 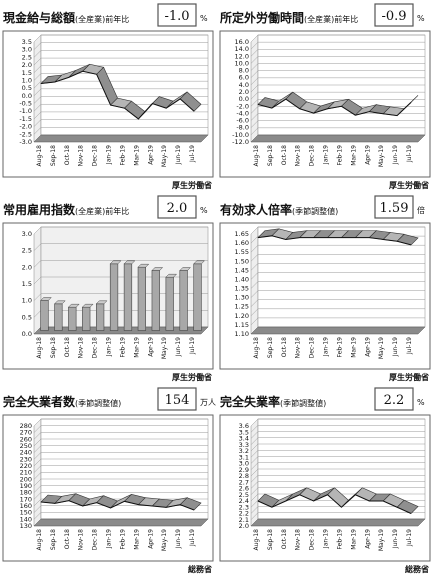 What do you see at coordinates (39, 17) in the screenshot?
I see `title-main: 現金給与総額` at bounding box center [39, 17].